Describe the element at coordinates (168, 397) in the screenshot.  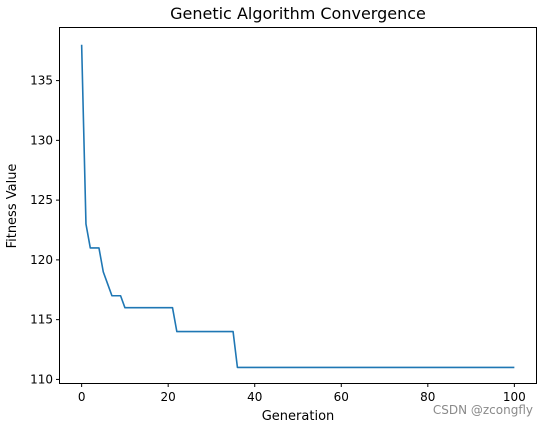
I see `x-tick-label: 20` at that location.